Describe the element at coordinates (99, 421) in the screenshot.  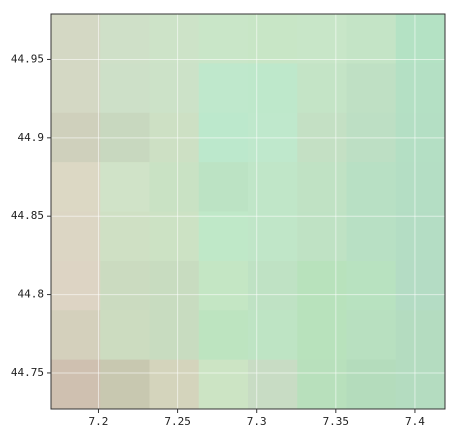
I see `x-tick-label: 7.2` at that location.